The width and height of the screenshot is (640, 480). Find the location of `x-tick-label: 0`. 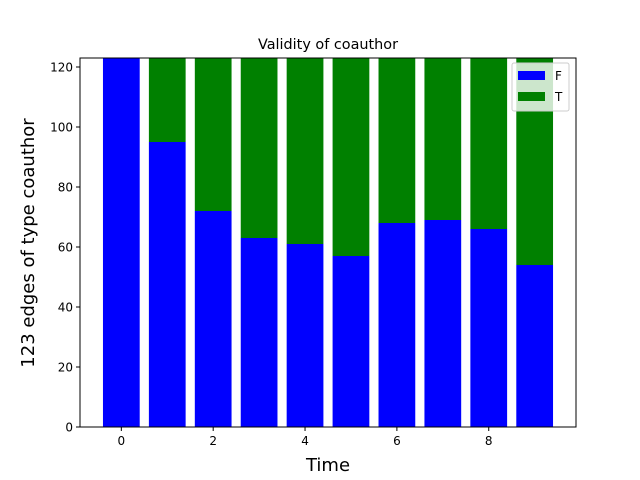

x-tick-label: 0 is located at coordinates (122, 441).